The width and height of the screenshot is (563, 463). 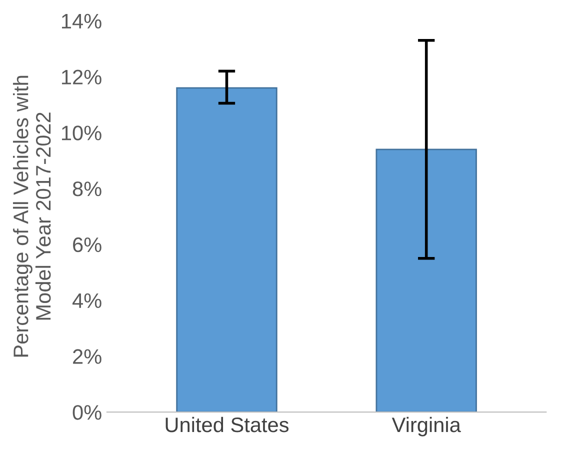 I want to click on y-axis-title: Percentage of All Vehicles with Model Year 2017-2022, so click(x=31, y=216).